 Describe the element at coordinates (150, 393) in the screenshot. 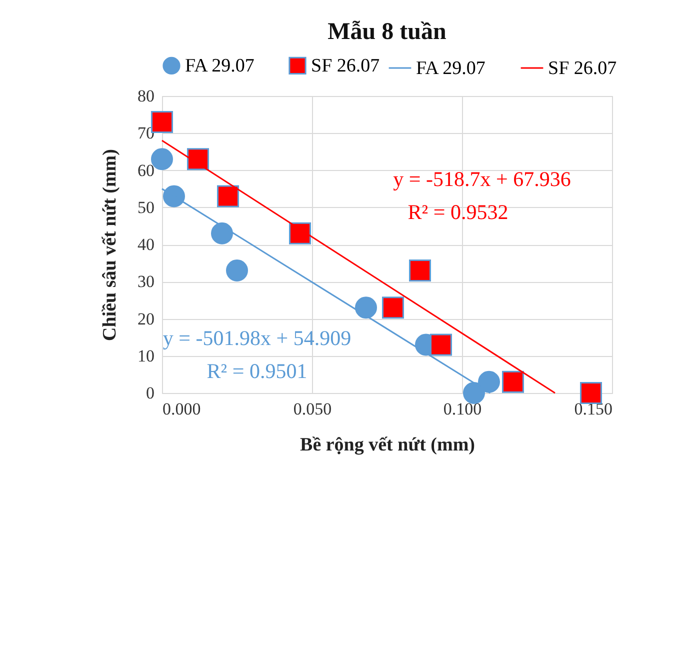

I see `y-tick-label: 0` at that location.